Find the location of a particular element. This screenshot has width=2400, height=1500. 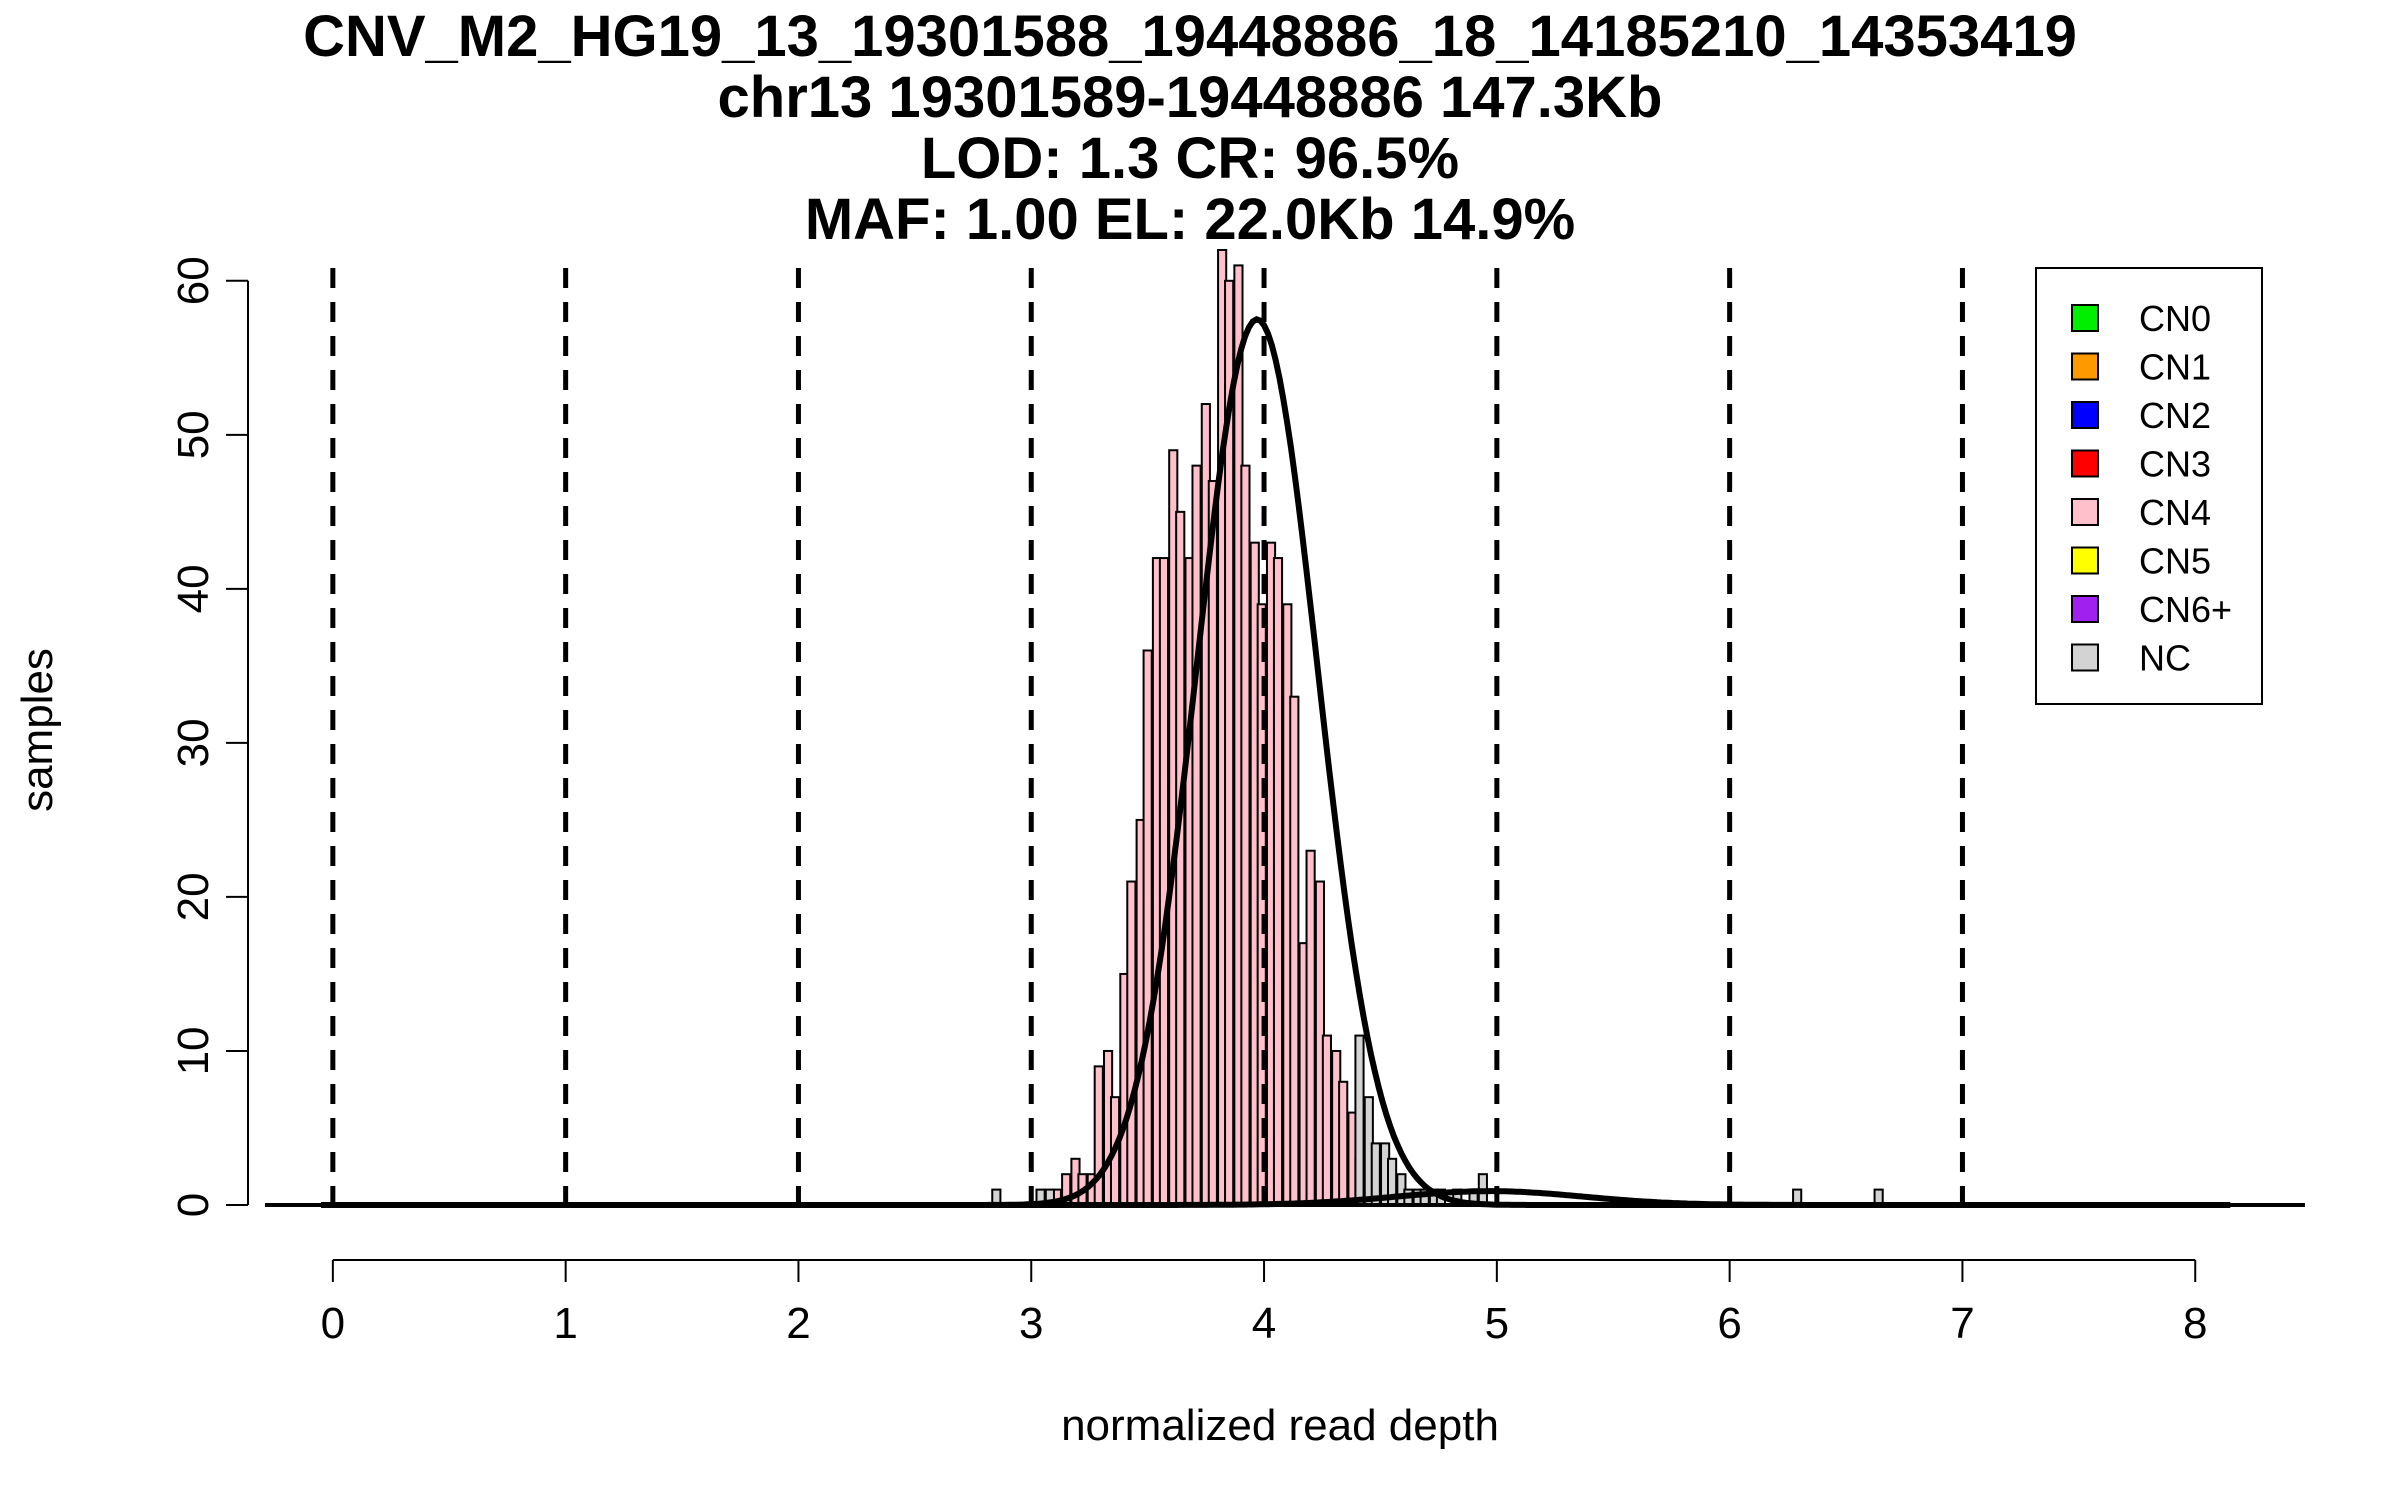

legend-label: CN3 is located at coordinates (2175, 464).